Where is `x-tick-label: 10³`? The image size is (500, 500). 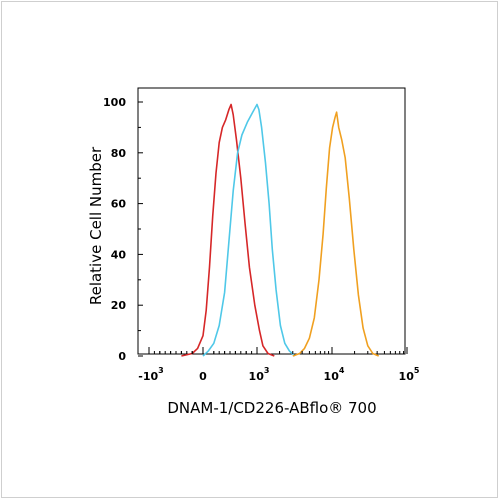 x-tick-label: 10³ is located at coordinates (259, 374).